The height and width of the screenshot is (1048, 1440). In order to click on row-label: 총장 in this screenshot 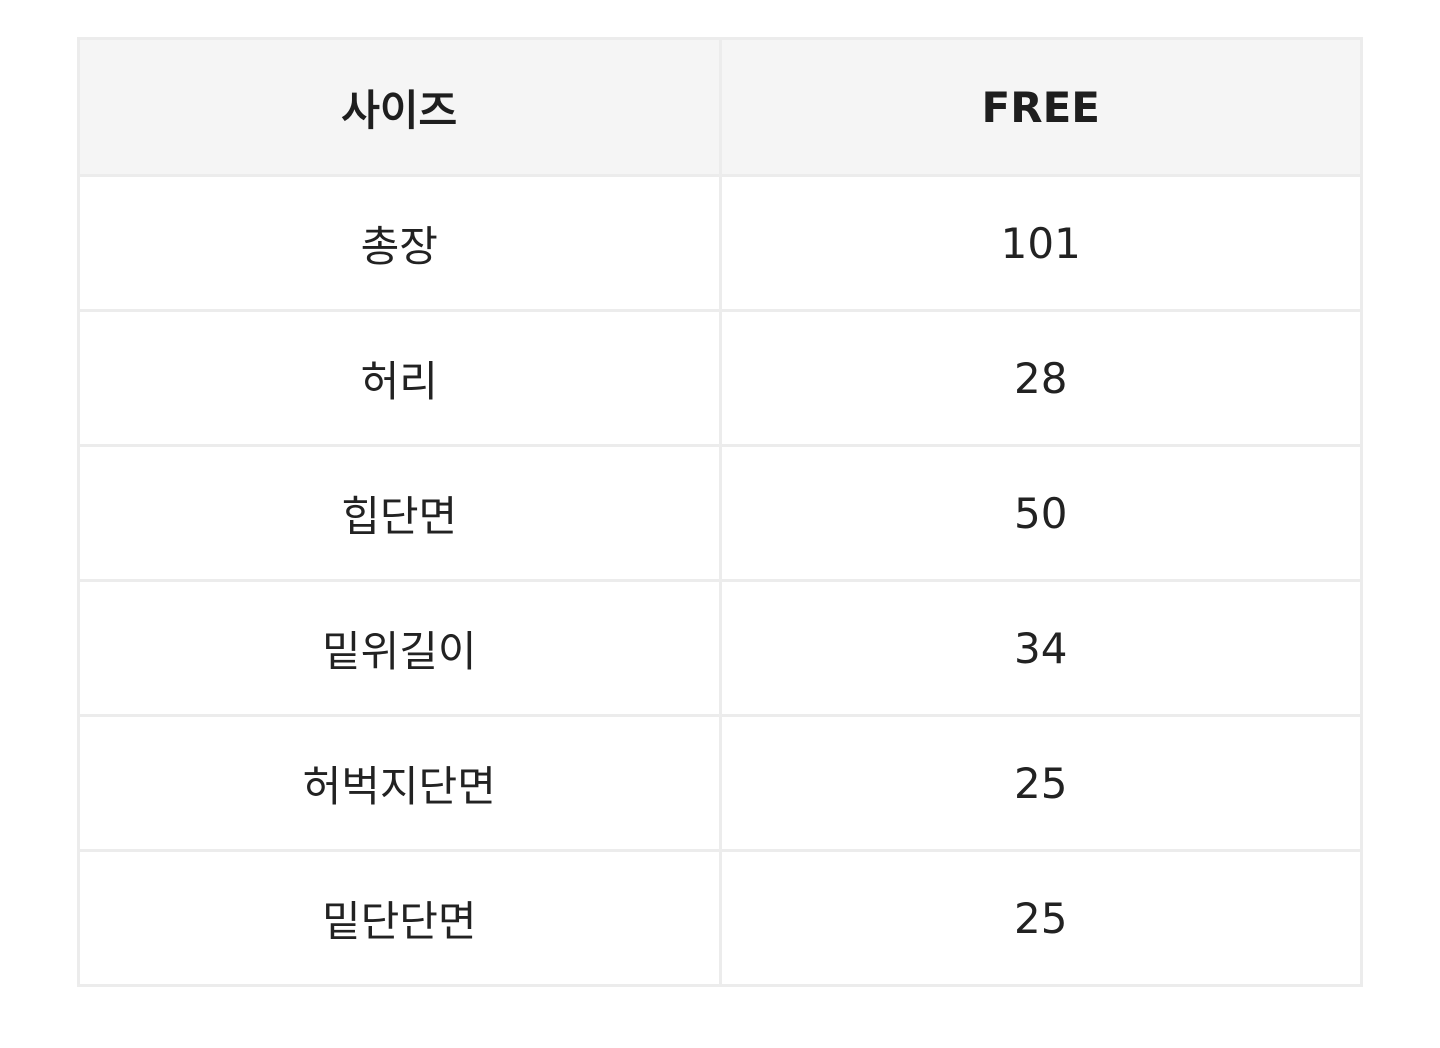, I will do `click(399, 243)`.